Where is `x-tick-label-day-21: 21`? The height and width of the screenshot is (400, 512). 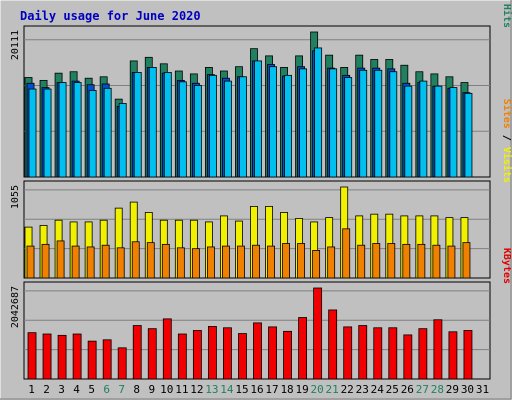
x-tick-label-day-21: 21 is located at coordinates (332, 389).